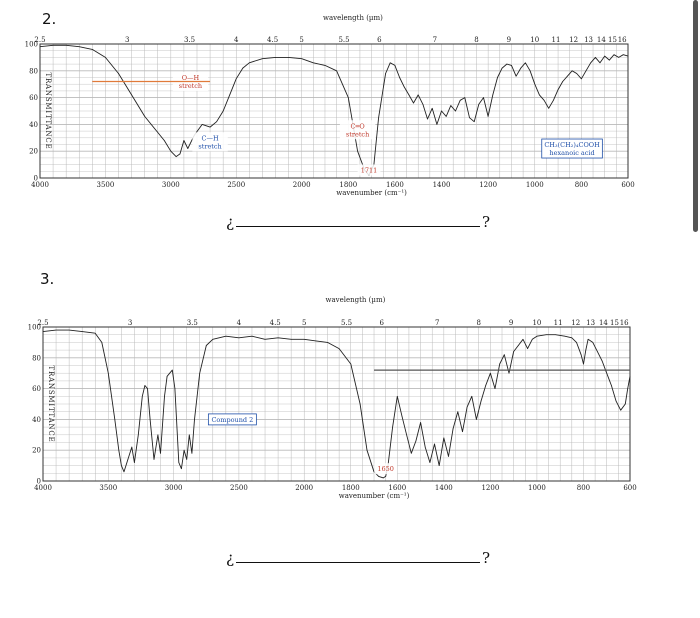 This screenshot has height=618, width=700. Describe the element at coordinates (395, 185) in the screenshot. I see `x-tick-label: 1600` at that location.